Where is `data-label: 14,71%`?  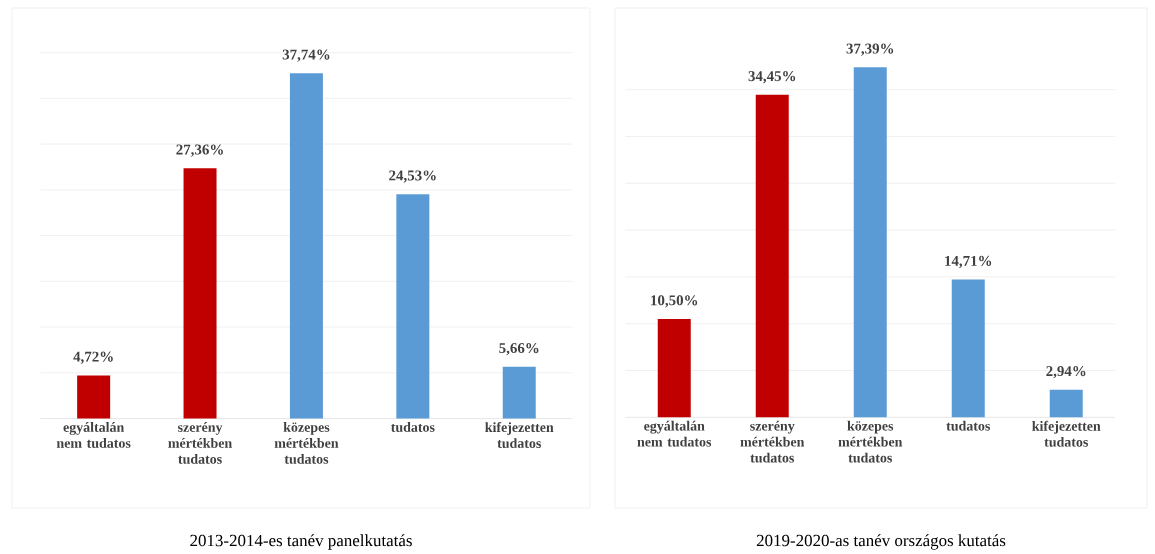
data-label: 14,71% is located at coordinates (968, 262).